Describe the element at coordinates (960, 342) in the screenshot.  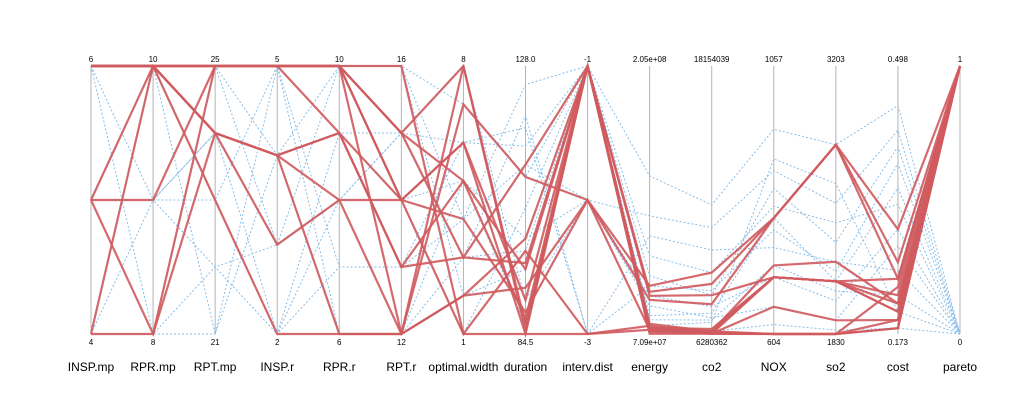
I see `axis-min-label-pareto: 0` at that location.